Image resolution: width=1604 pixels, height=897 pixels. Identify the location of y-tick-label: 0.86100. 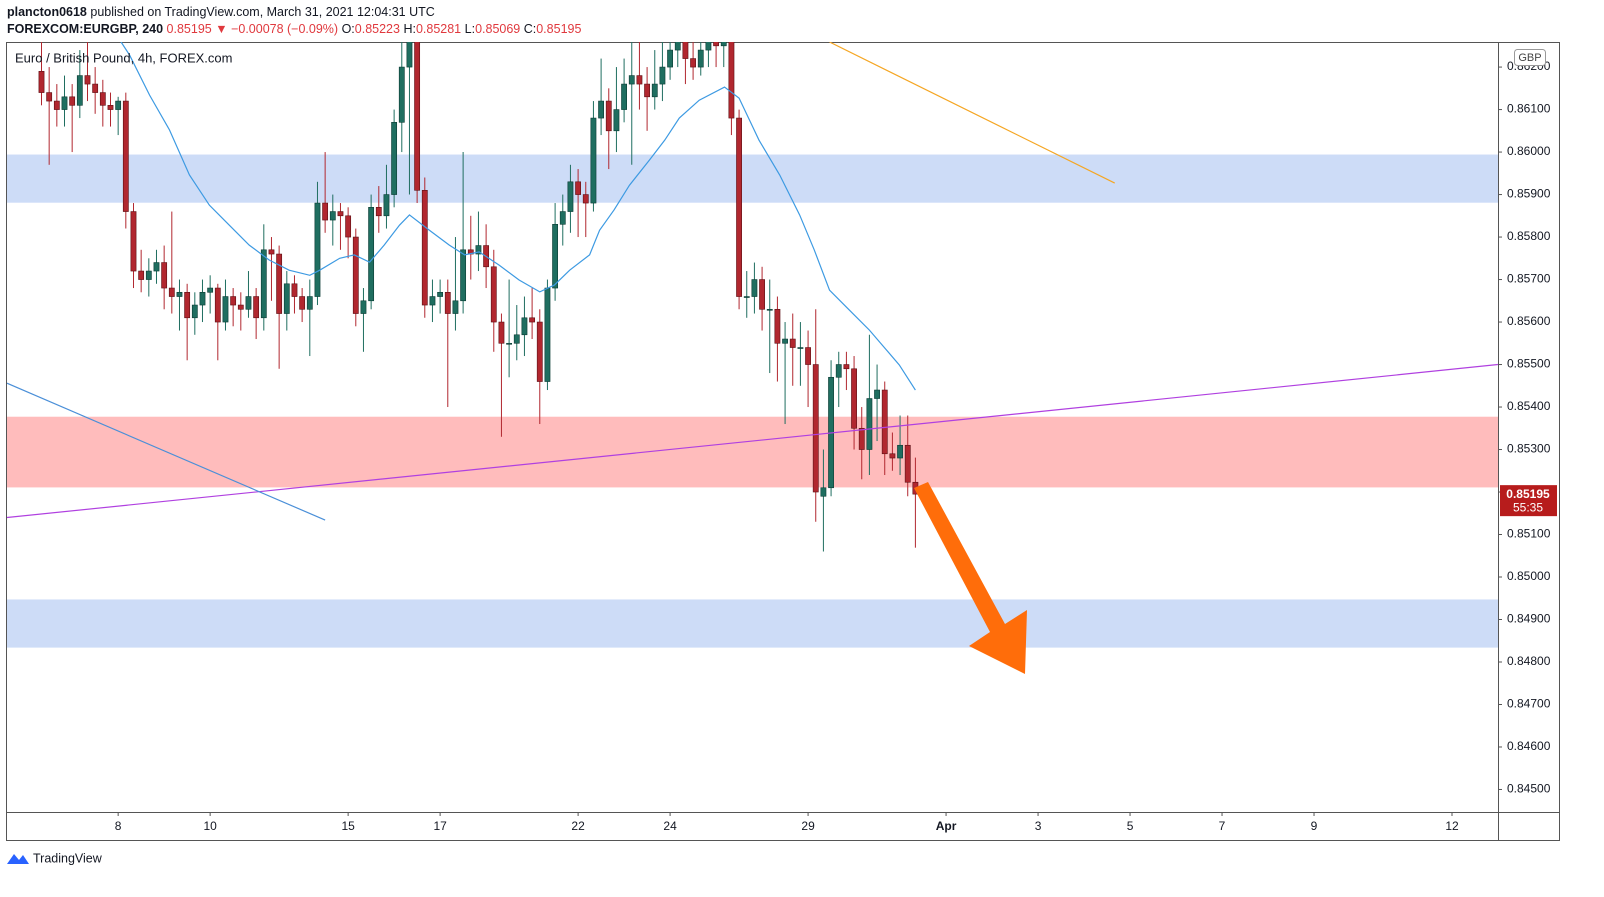
(1529, 109).